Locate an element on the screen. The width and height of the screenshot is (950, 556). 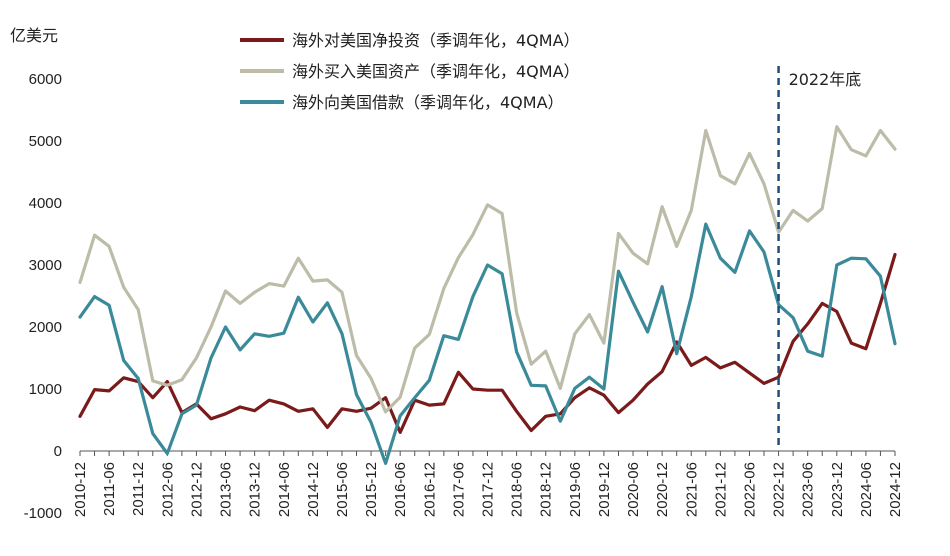
x-tick-label: 2011-06 is located at coordinates (109, 489).